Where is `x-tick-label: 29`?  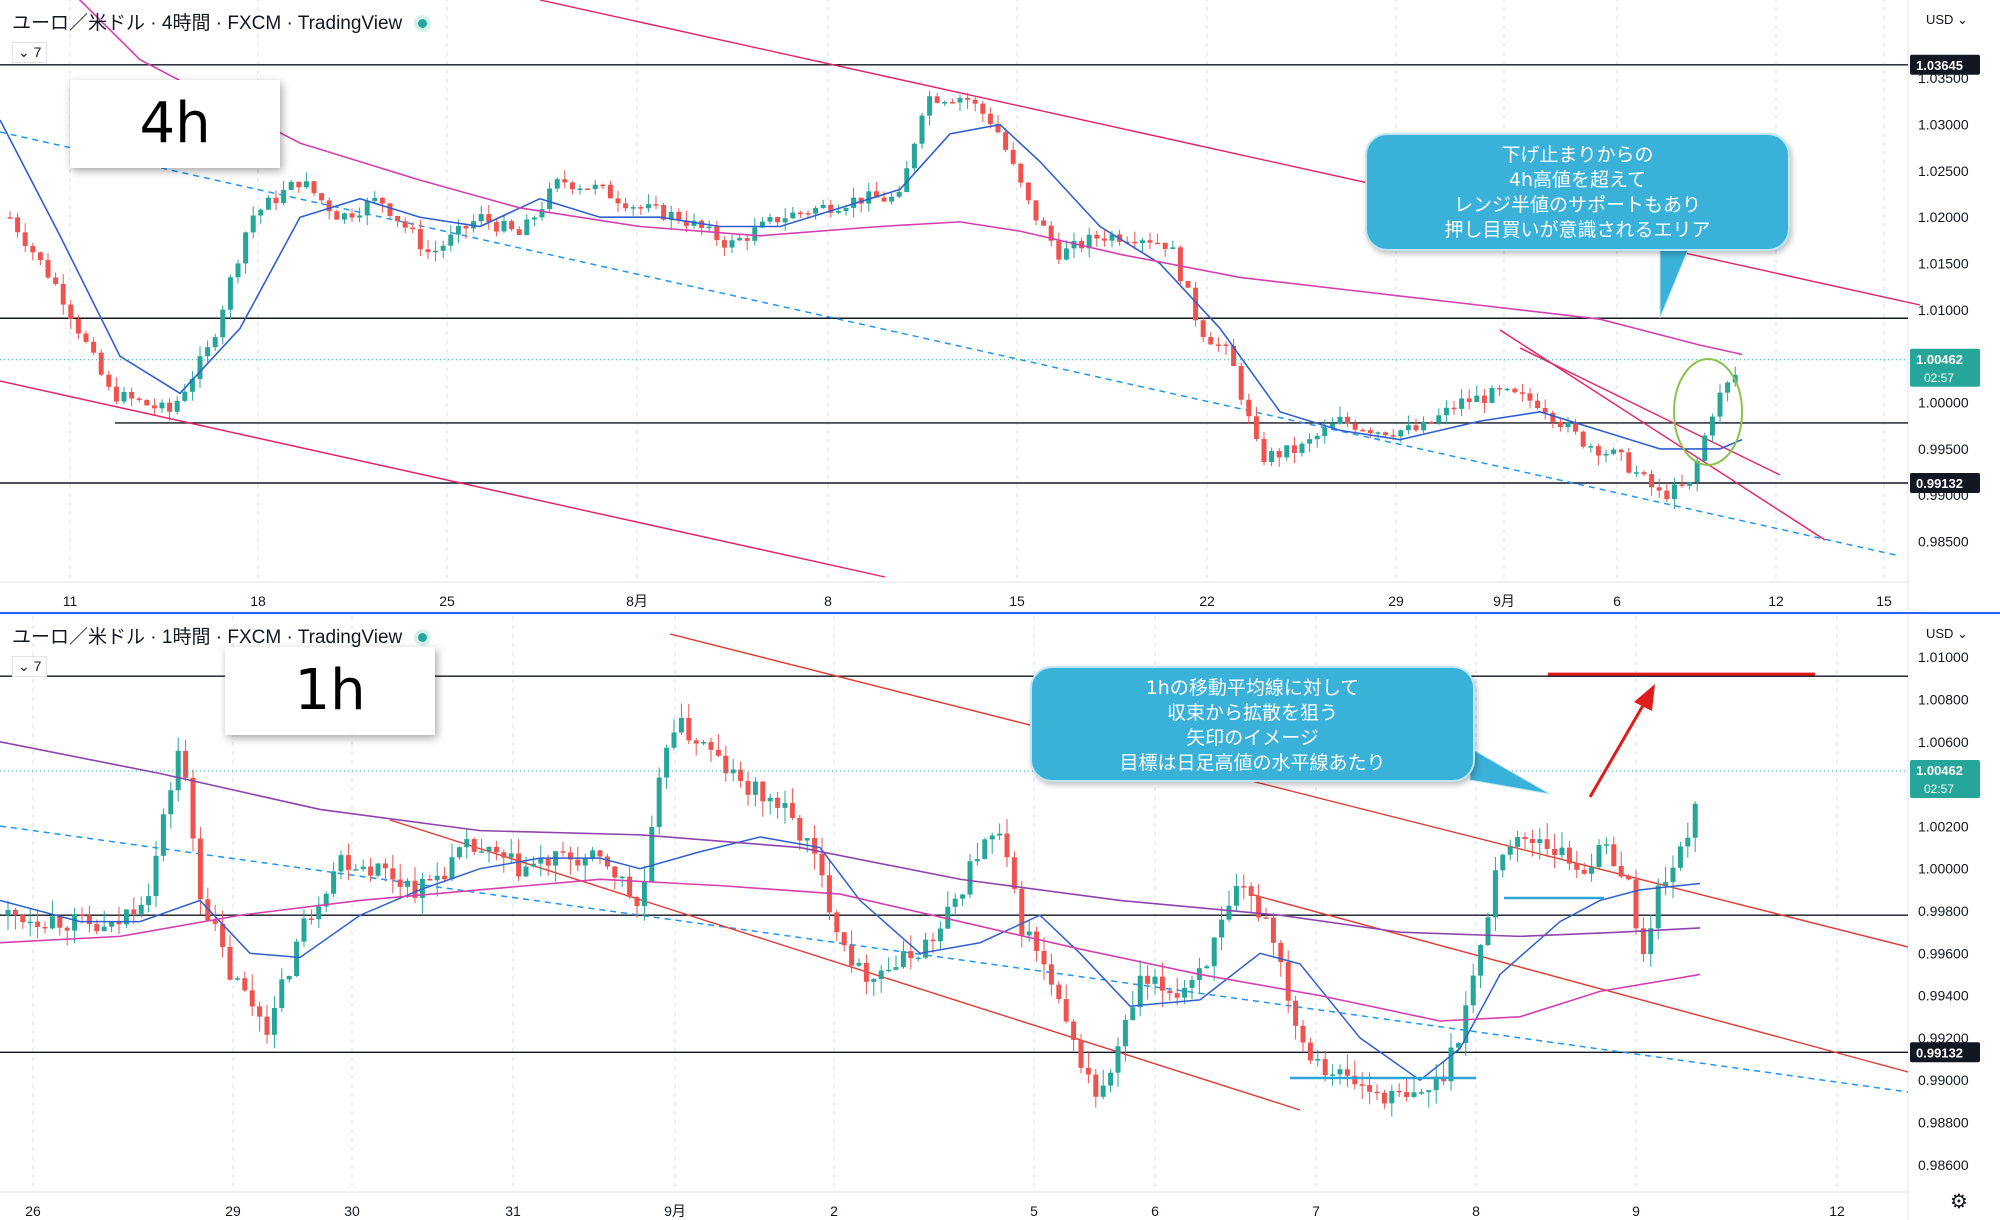
x-tick-label: 29 is located at coordinates (233, 1211).